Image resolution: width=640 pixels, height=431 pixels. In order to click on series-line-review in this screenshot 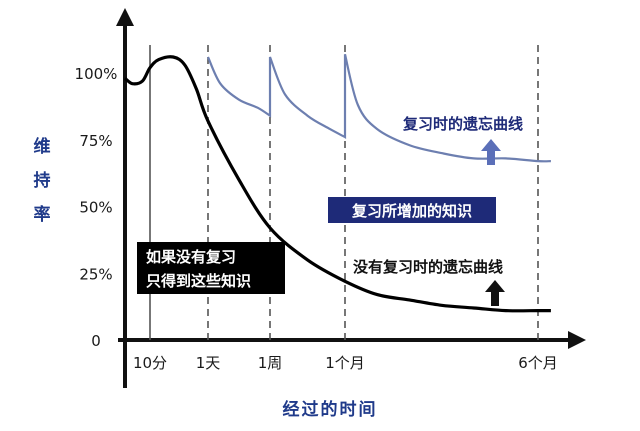, I will do `click(378, 108)`.